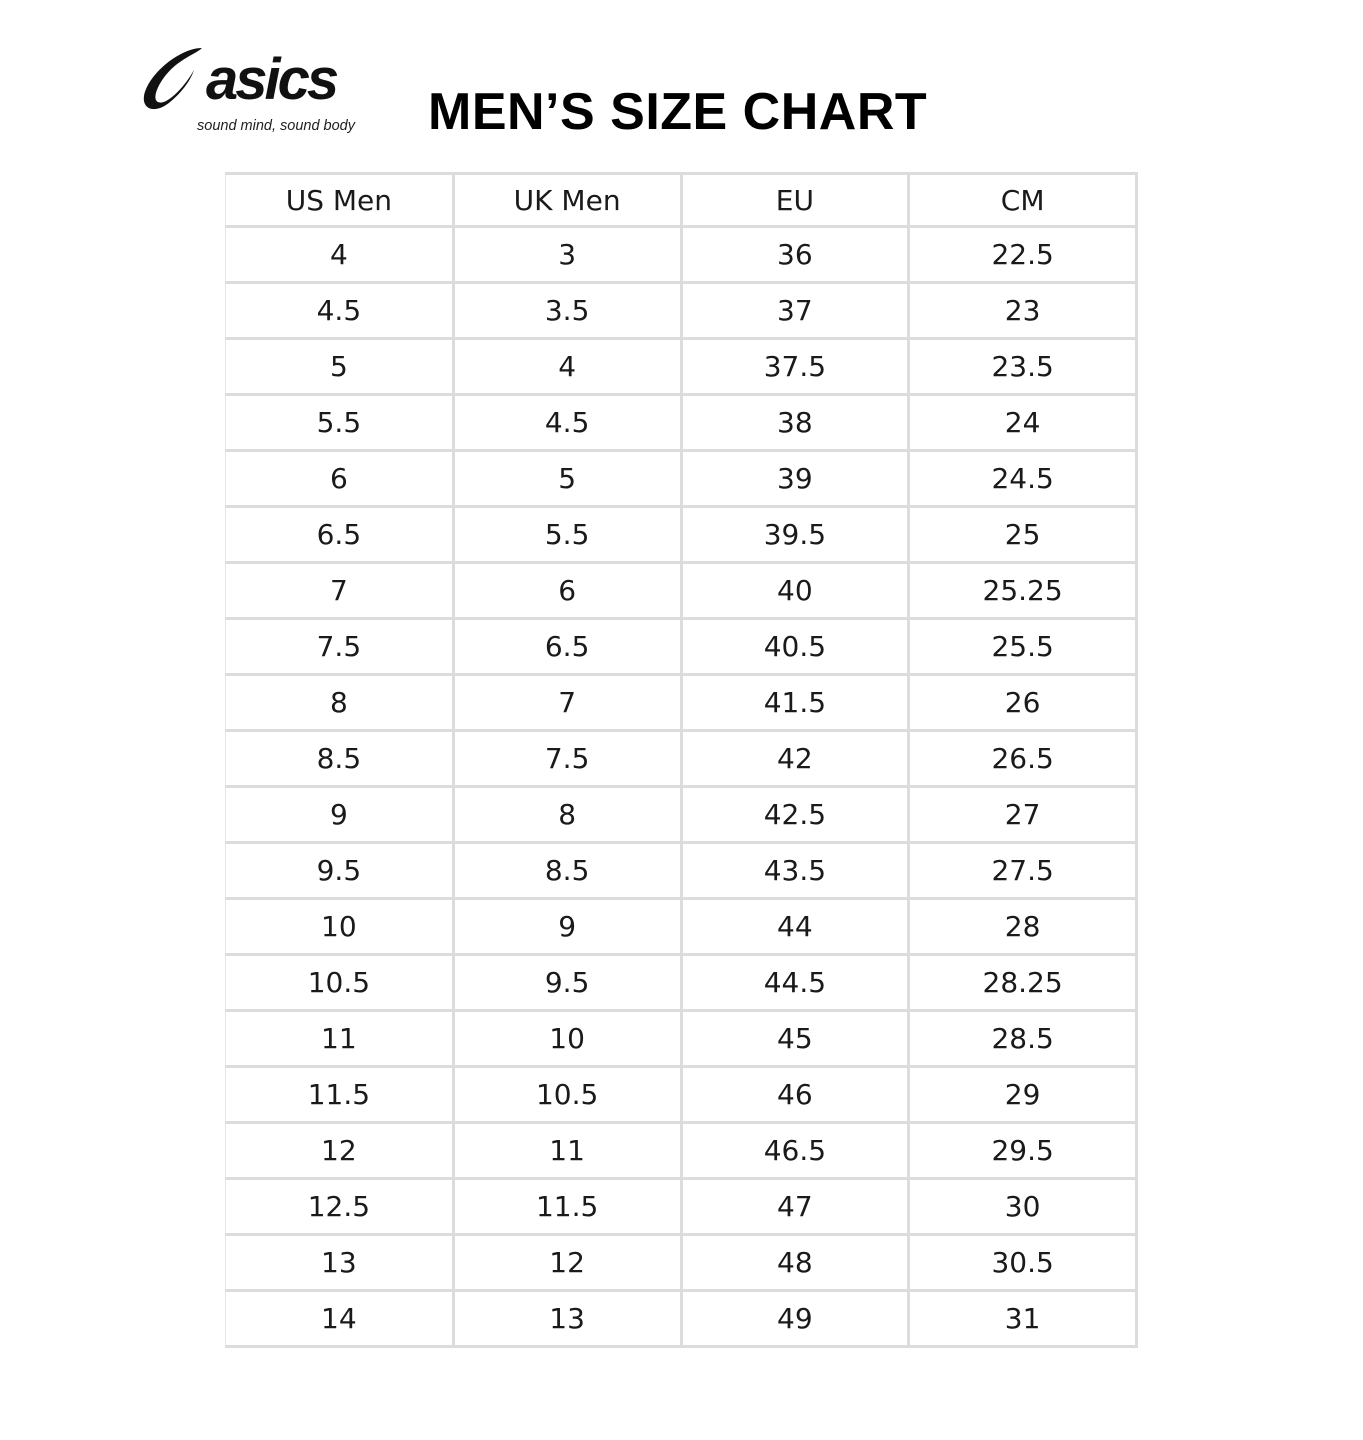  What do you see at coordinates (567, 1150) in the screenshot?
I see `cell-uk-men: 11` at bounding box center [567, 1150].